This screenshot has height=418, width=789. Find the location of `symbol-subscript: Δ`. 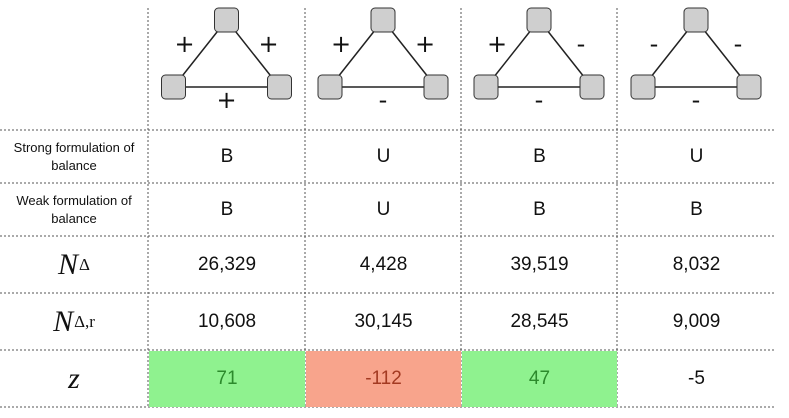

symbol-subscript: Δ is located at coordinates (84, 264).